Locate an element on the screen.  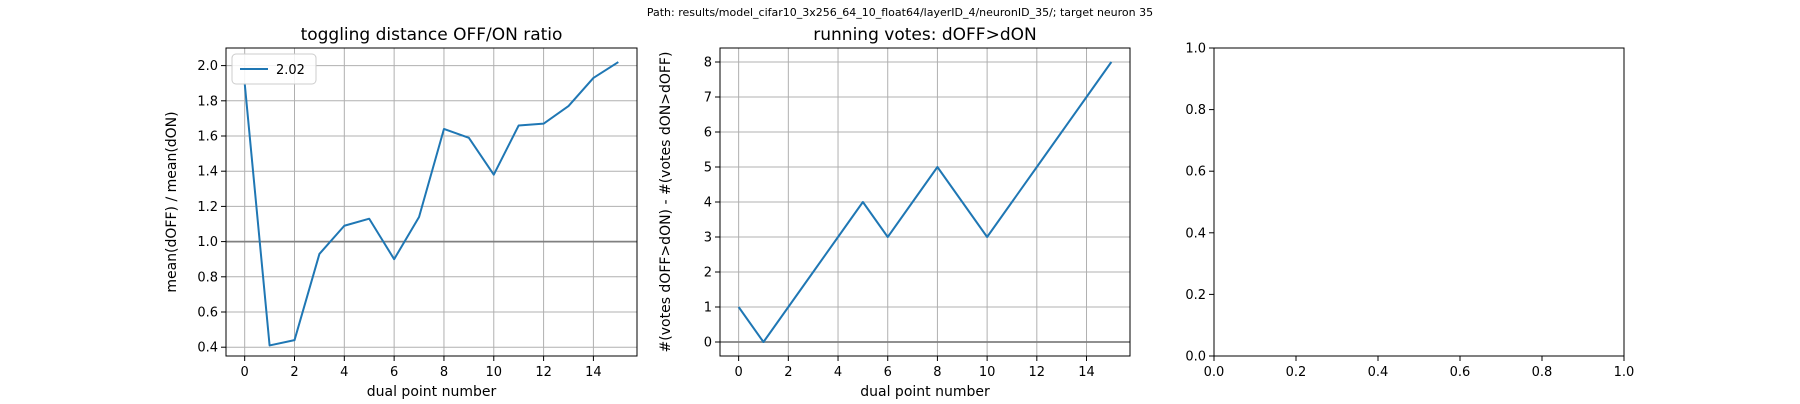
x-tick-label: 0.6 is located at coordinates (1460, 372).